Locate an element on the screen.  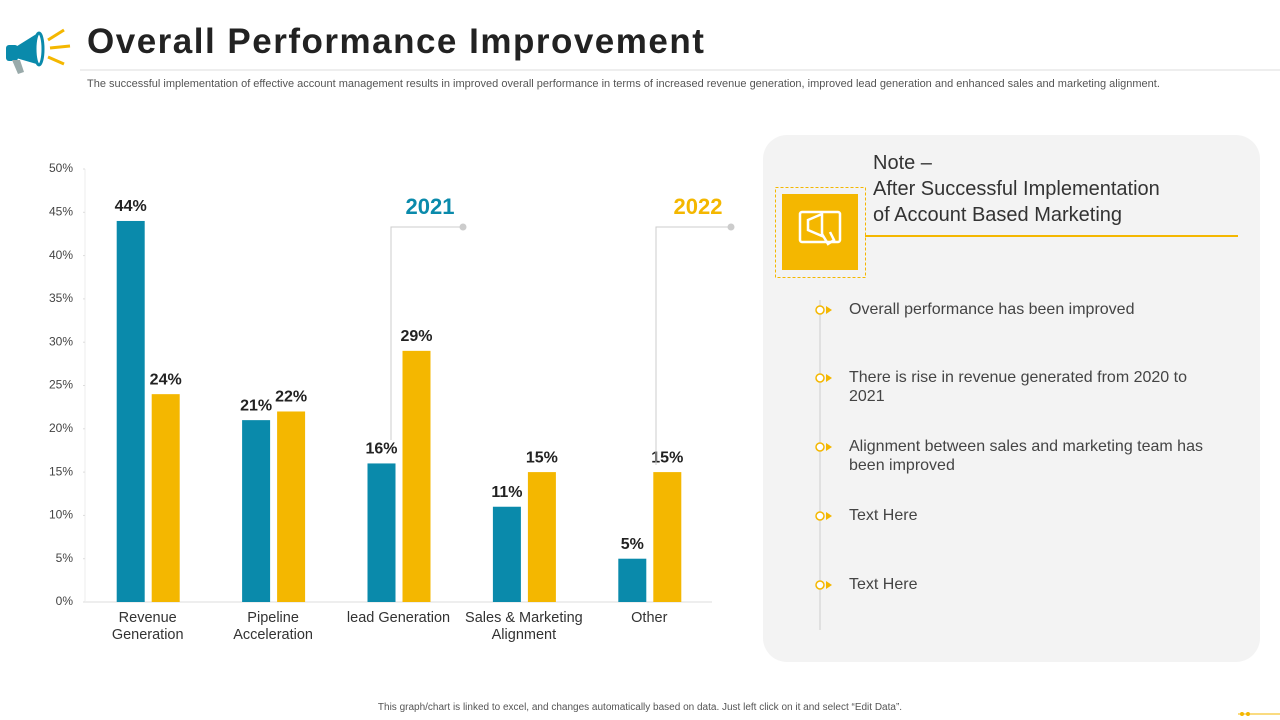
value-label: 16% is located at coordinates (381, 449).